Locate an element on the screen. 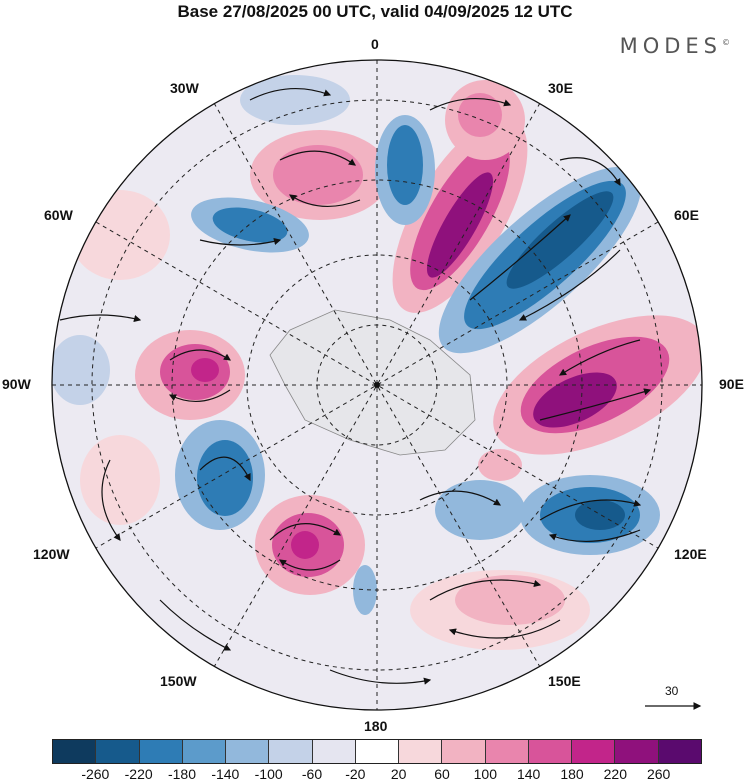 Image resolution: width=750 pixels, height=783 pixels. colorbar-tick-label: 220 is located at coordinates (615, 774).